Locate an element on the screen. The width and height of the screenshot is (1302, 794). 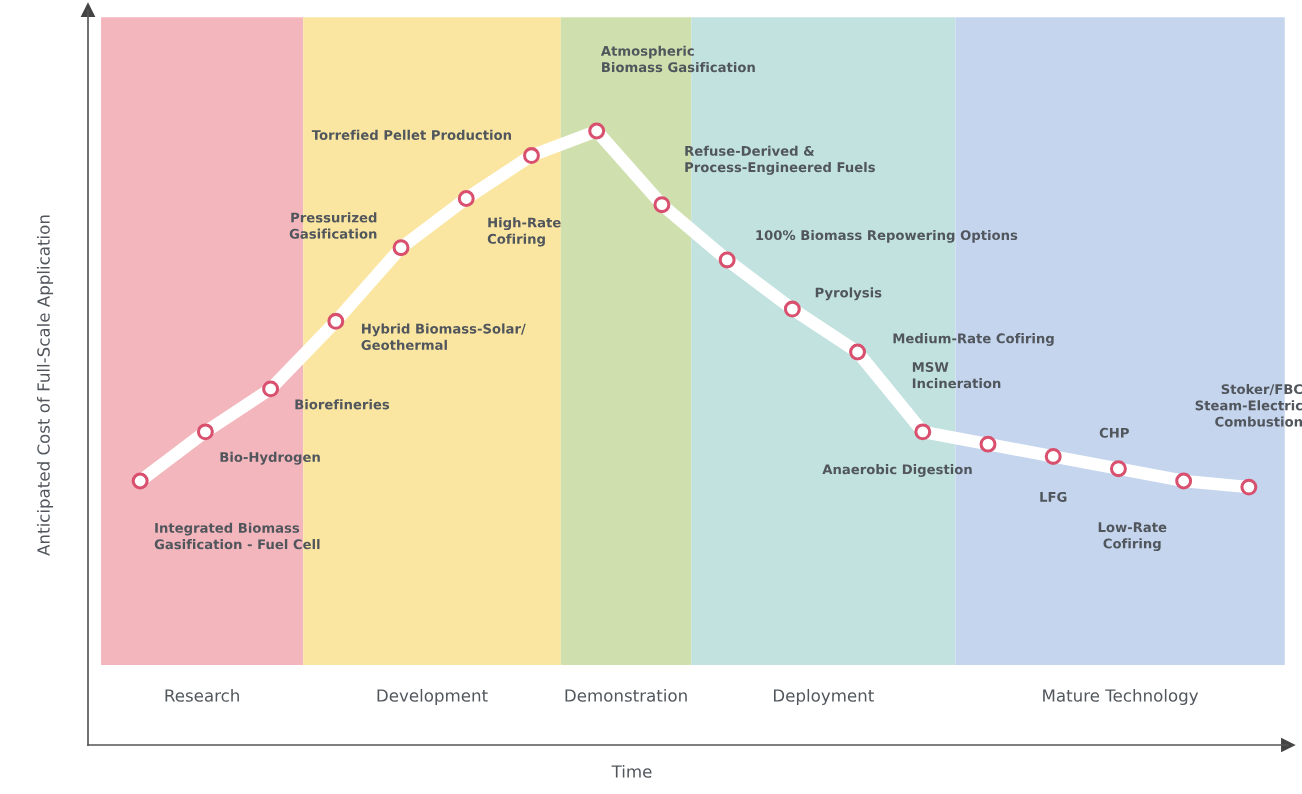
annotation: Stoker/FBC Steam-Electric Combustion is located at coordinates (1248, 405).